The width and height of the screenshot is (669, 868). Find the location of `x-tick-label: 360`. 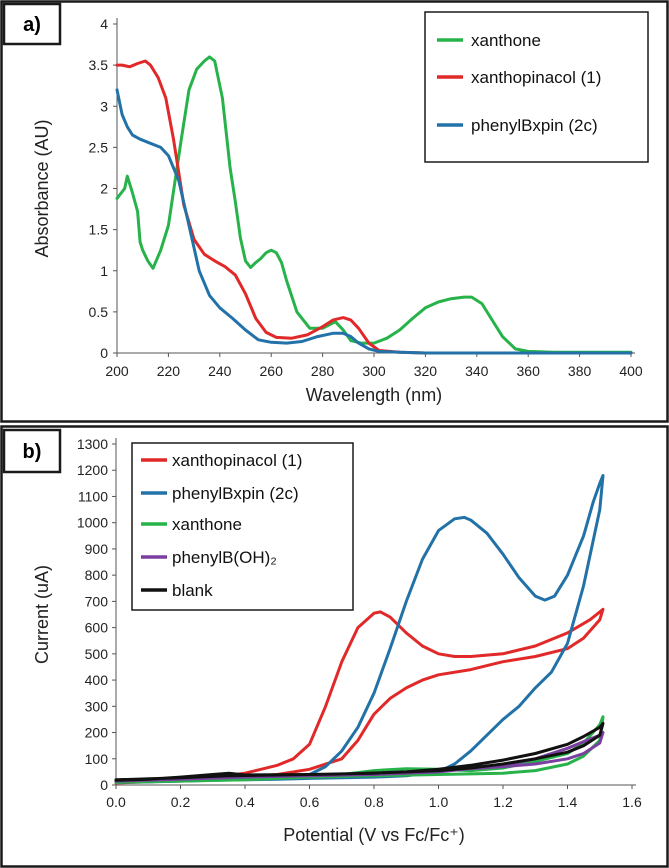

x-tick-label: 360 is located at coordinates (529, 371).